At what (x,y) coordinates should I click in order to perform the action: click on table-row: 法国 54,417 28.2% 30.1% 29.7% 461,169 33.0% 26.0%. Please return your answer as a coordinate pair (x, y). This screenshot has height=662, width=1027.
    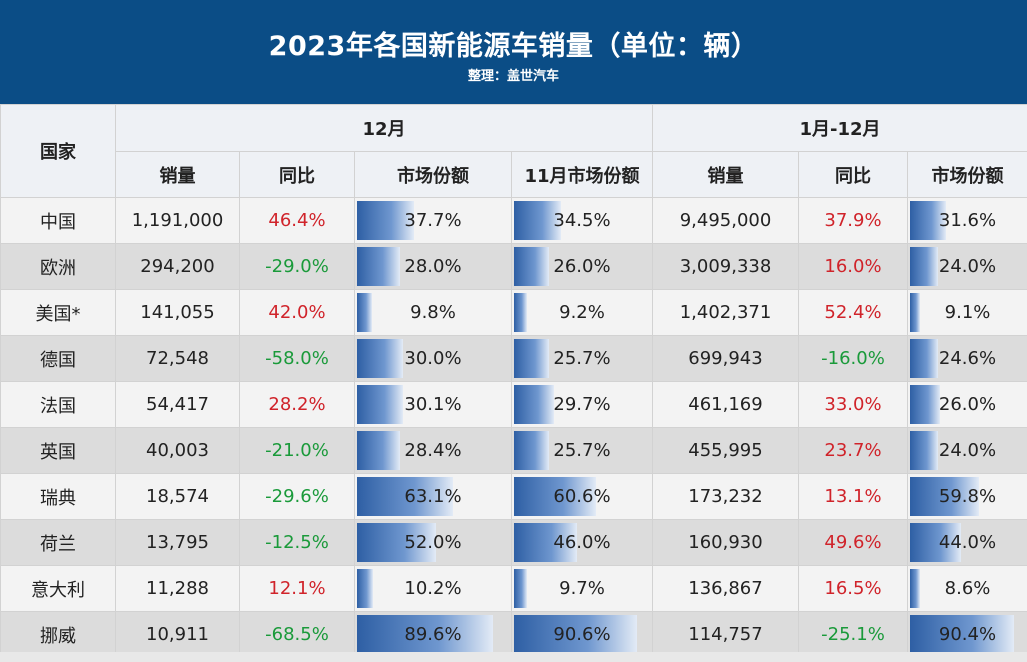
    Looking at the image, I should click on (513, 404).